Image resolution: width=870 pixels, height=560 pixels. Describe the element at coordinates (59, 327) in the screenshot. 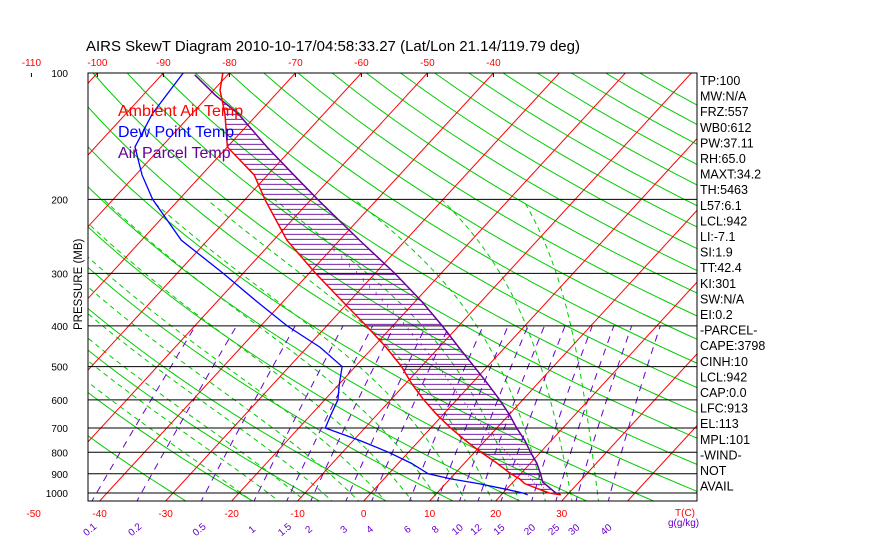

I see `pressure-tick-label: 400` at that location.